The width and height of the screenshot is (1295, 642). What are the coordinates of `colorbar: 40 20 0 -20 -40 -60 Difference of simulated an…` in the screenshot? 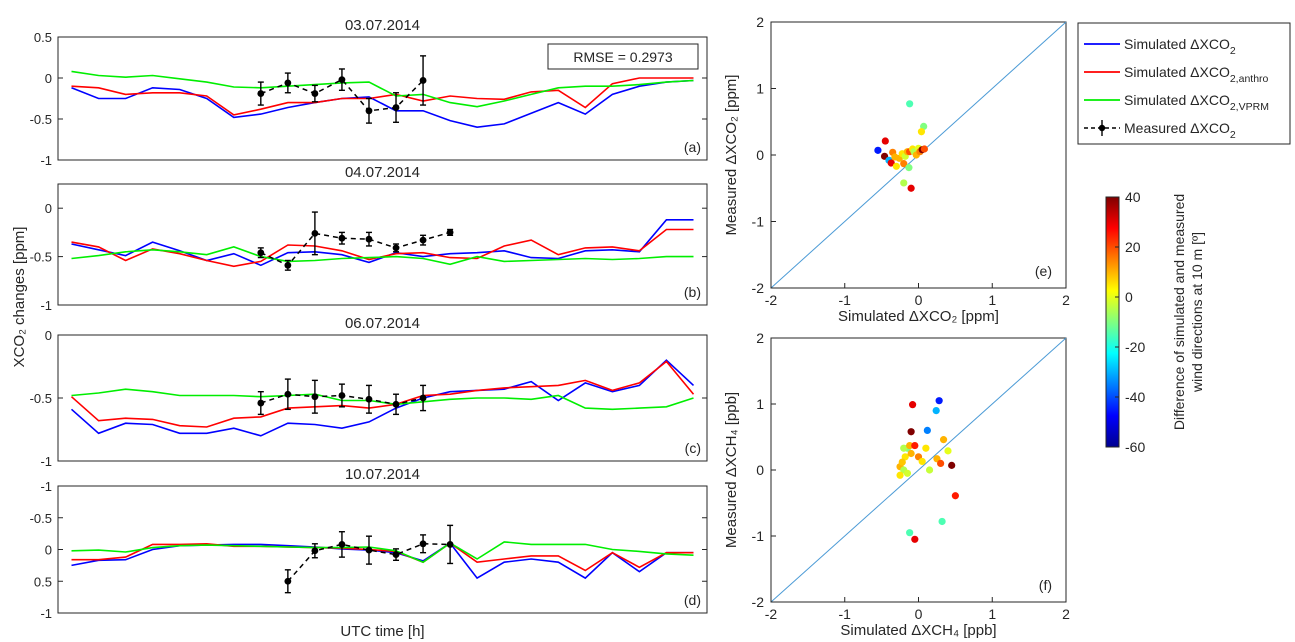 It's located at (1155, 322).